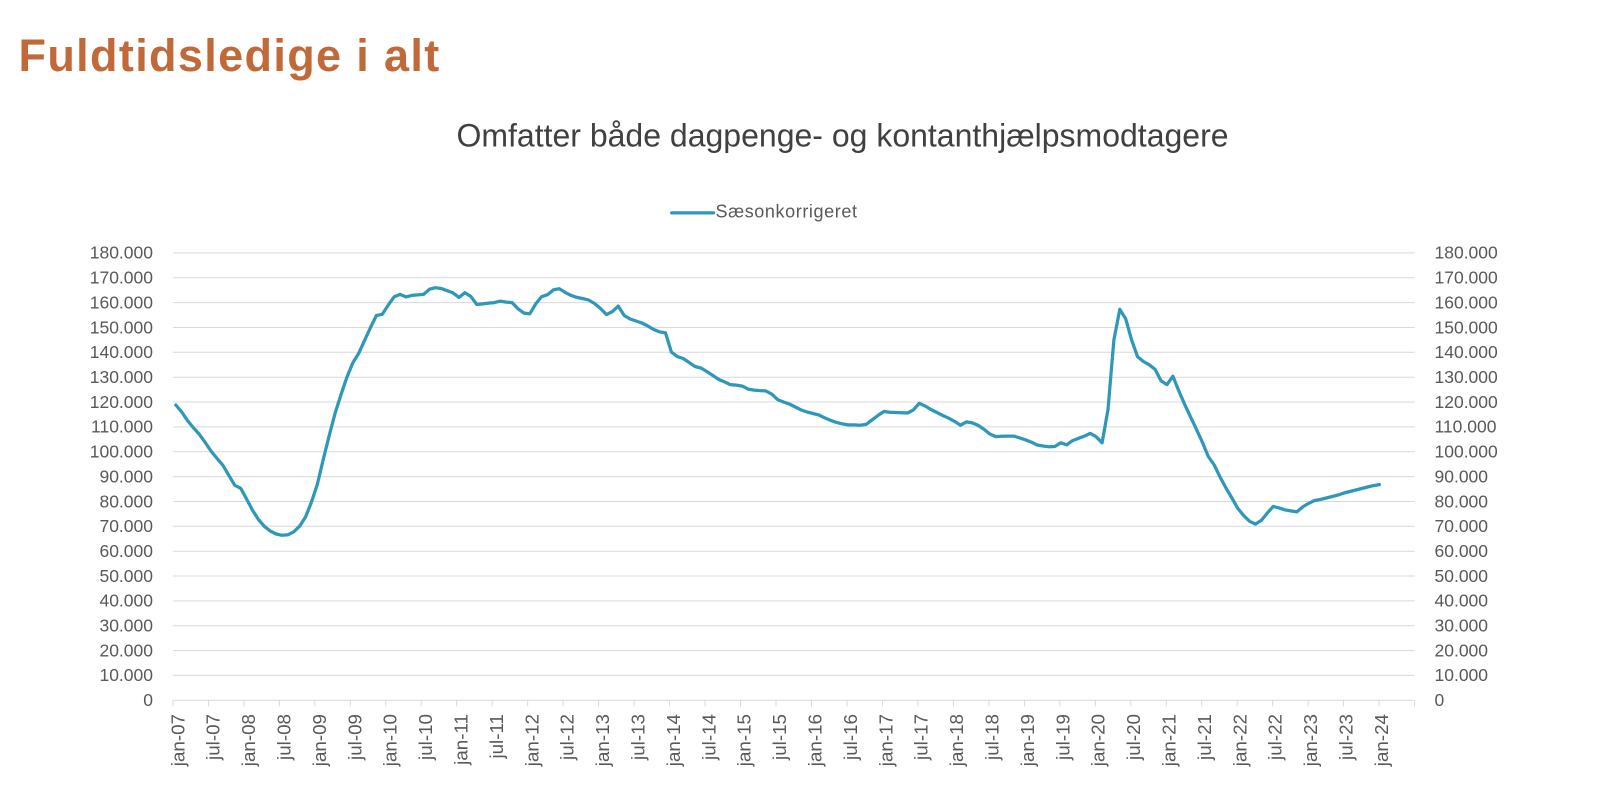 The width and height of the screenshot is (1600, 800). Describe the element at coordinates (354, 737) in the screenshot. I see `svg-text: jul-09` at that location.